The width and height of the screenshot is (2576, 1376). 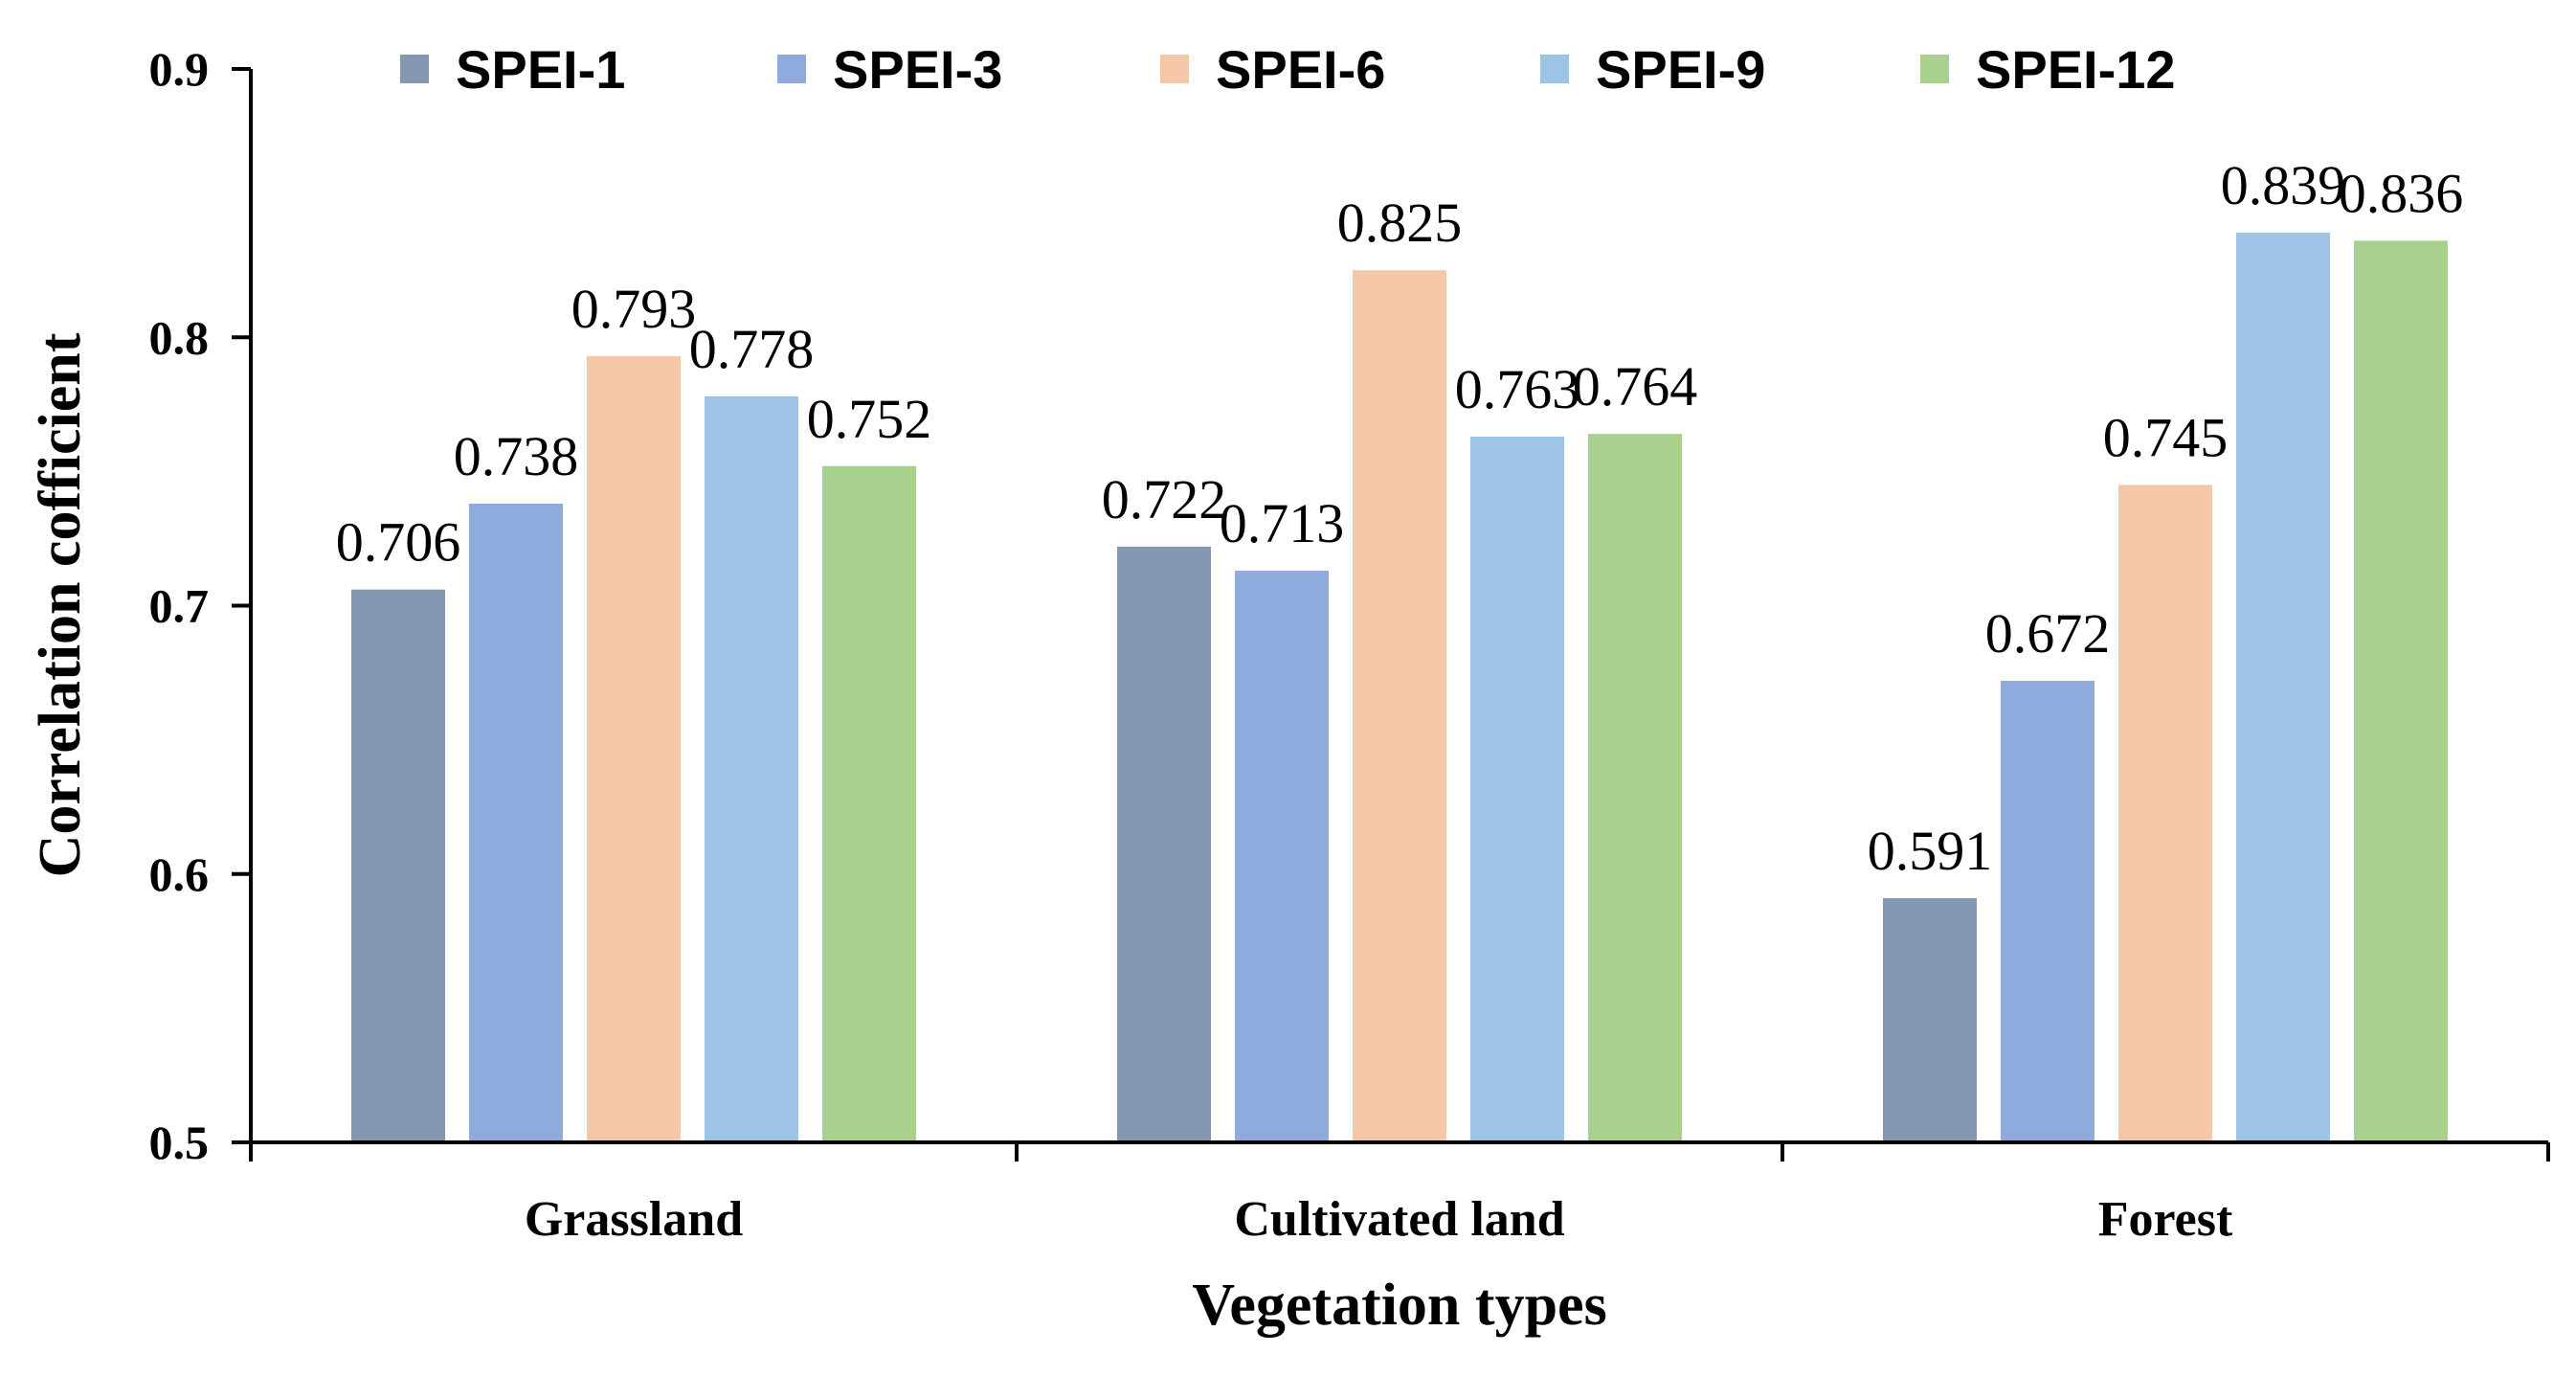 I want to click on data-label: 0.764, so click(x=1635, y=386).